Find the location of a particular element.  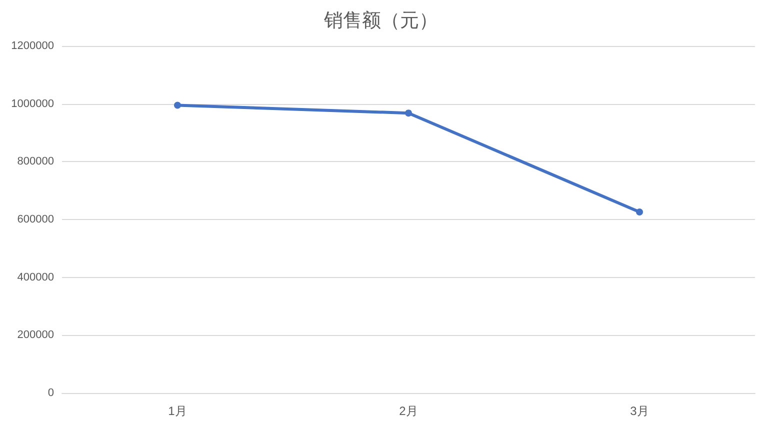

chart-title: 销售额（元） is located at coordinates (380, 21).